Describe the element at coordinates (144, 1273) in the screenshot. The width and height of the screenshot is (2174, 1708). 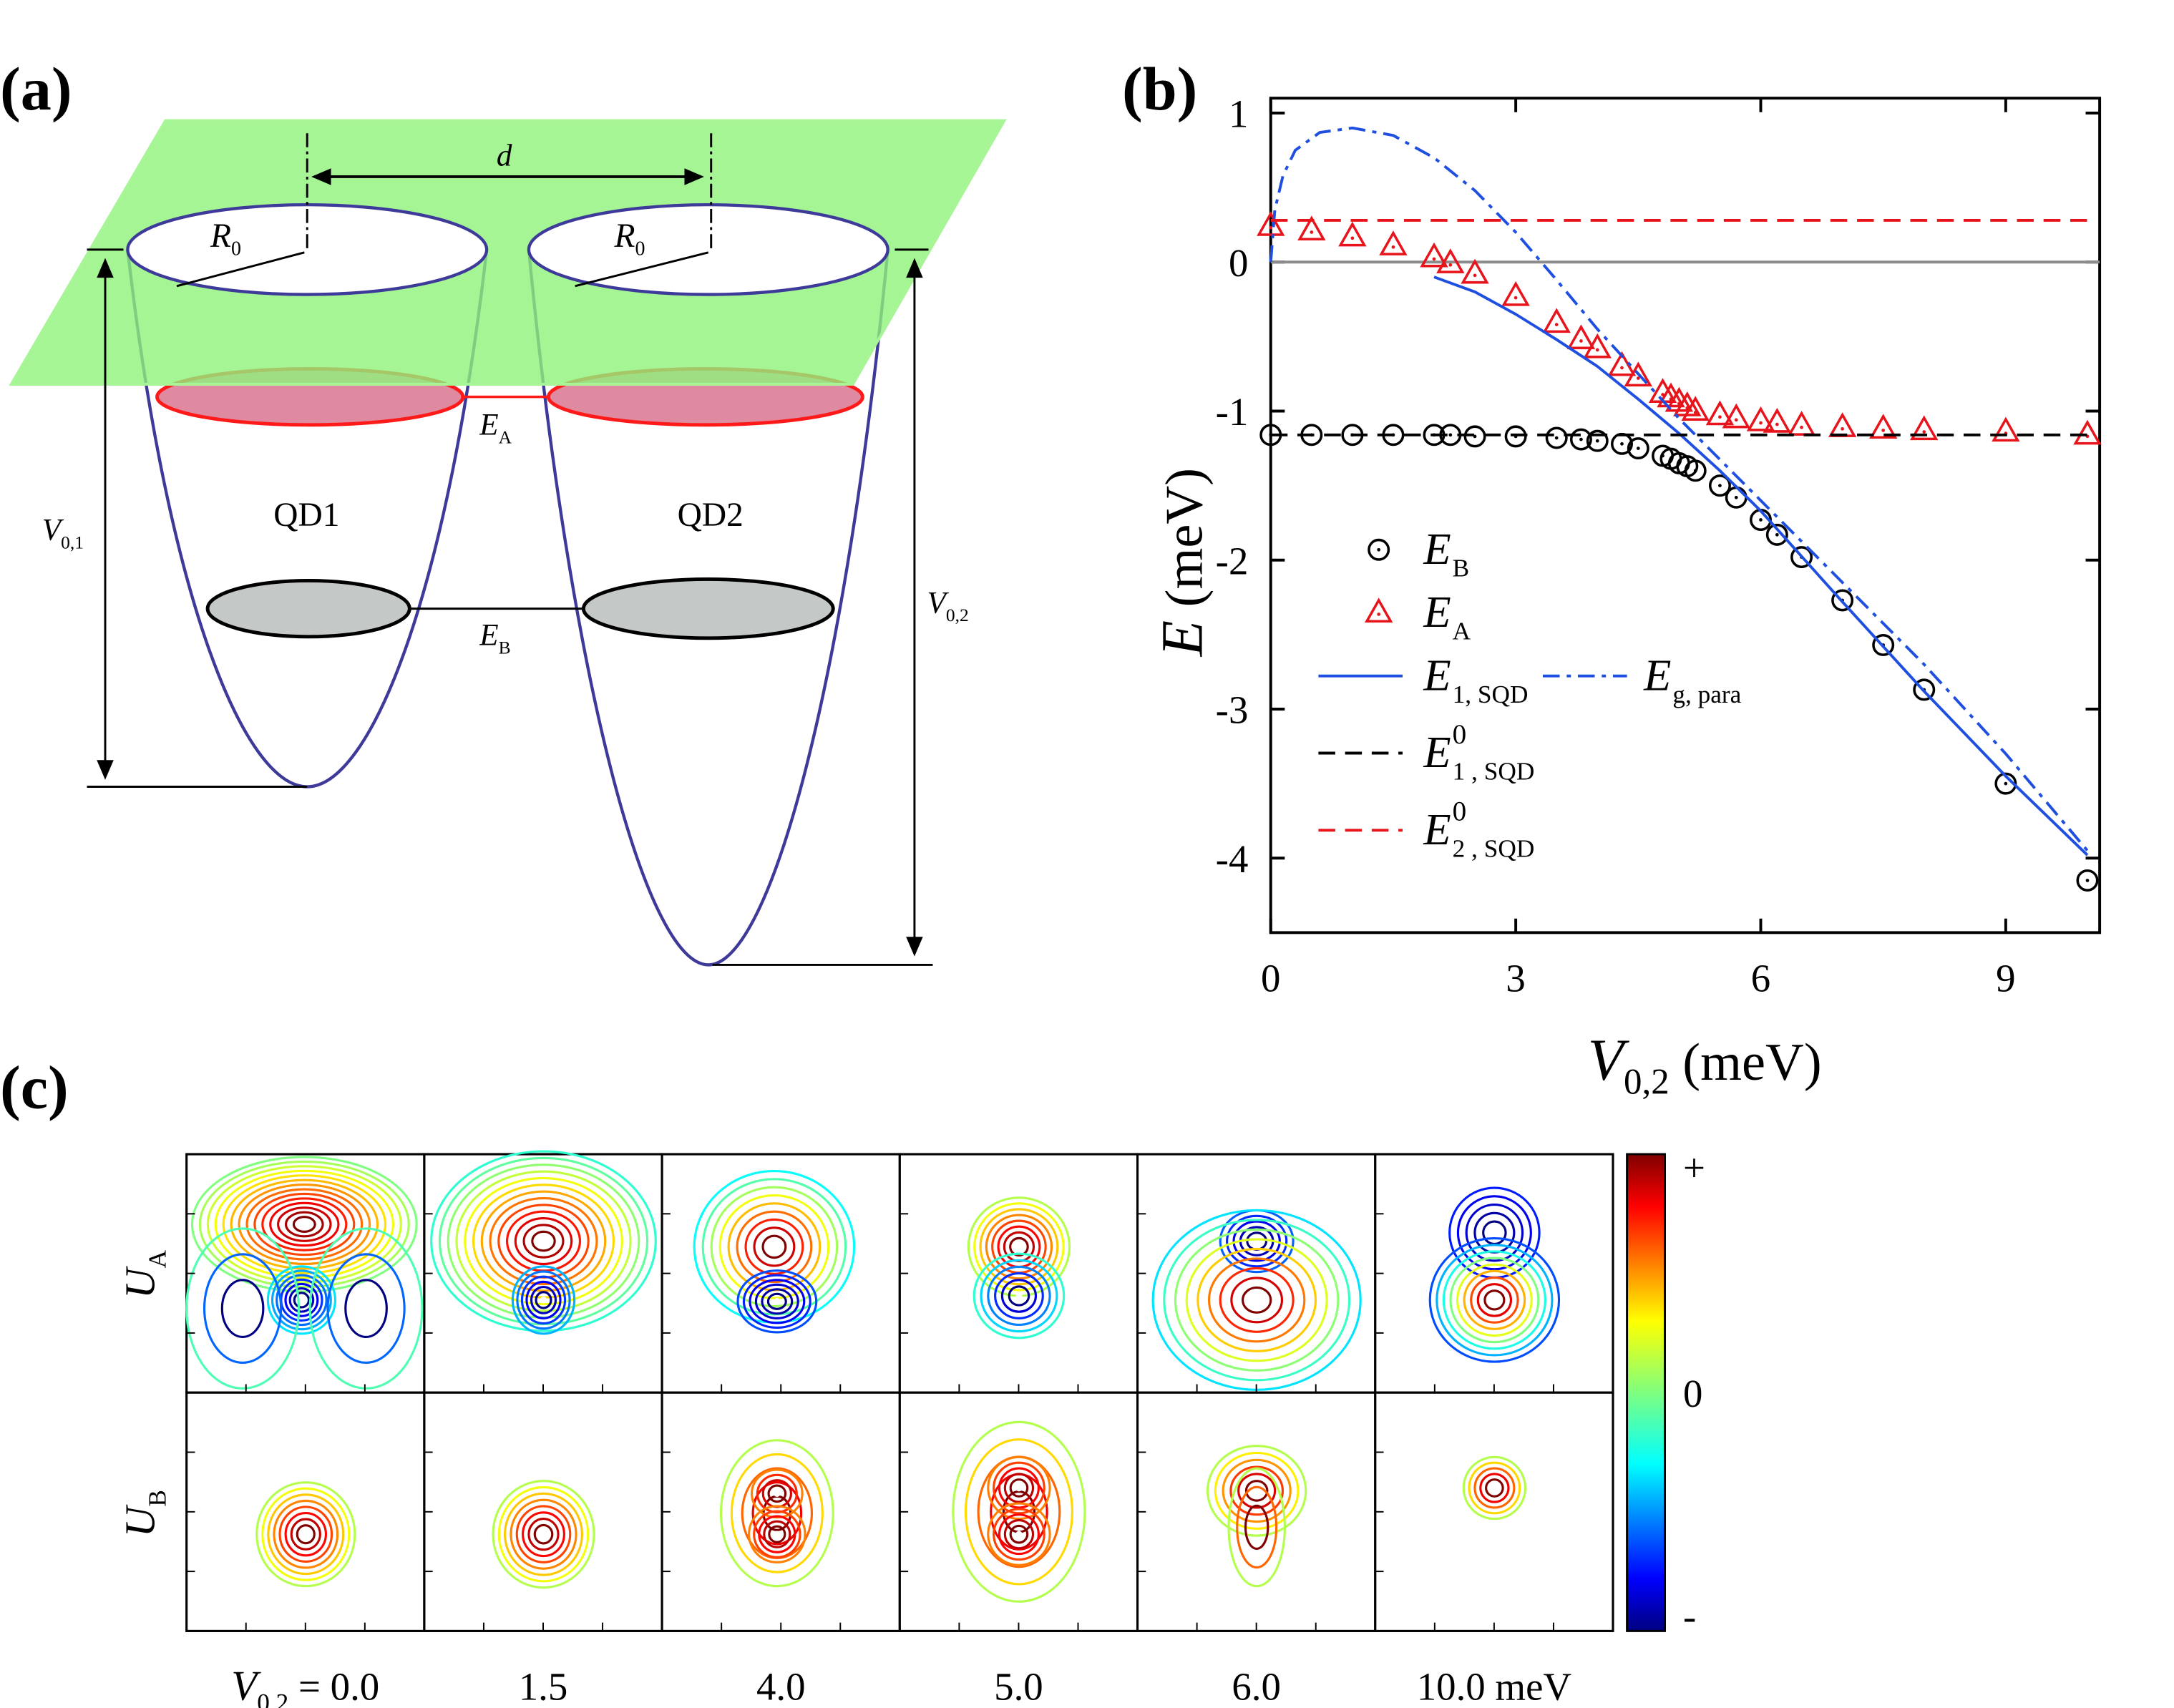
I see `row-label: UA` at that location.